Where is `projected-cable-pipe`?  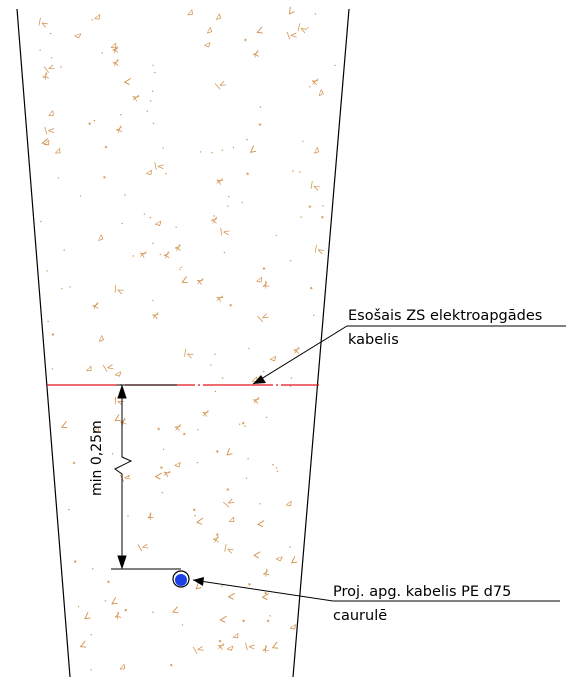
projected-cable-pipe is located at coordinates (181, 579).